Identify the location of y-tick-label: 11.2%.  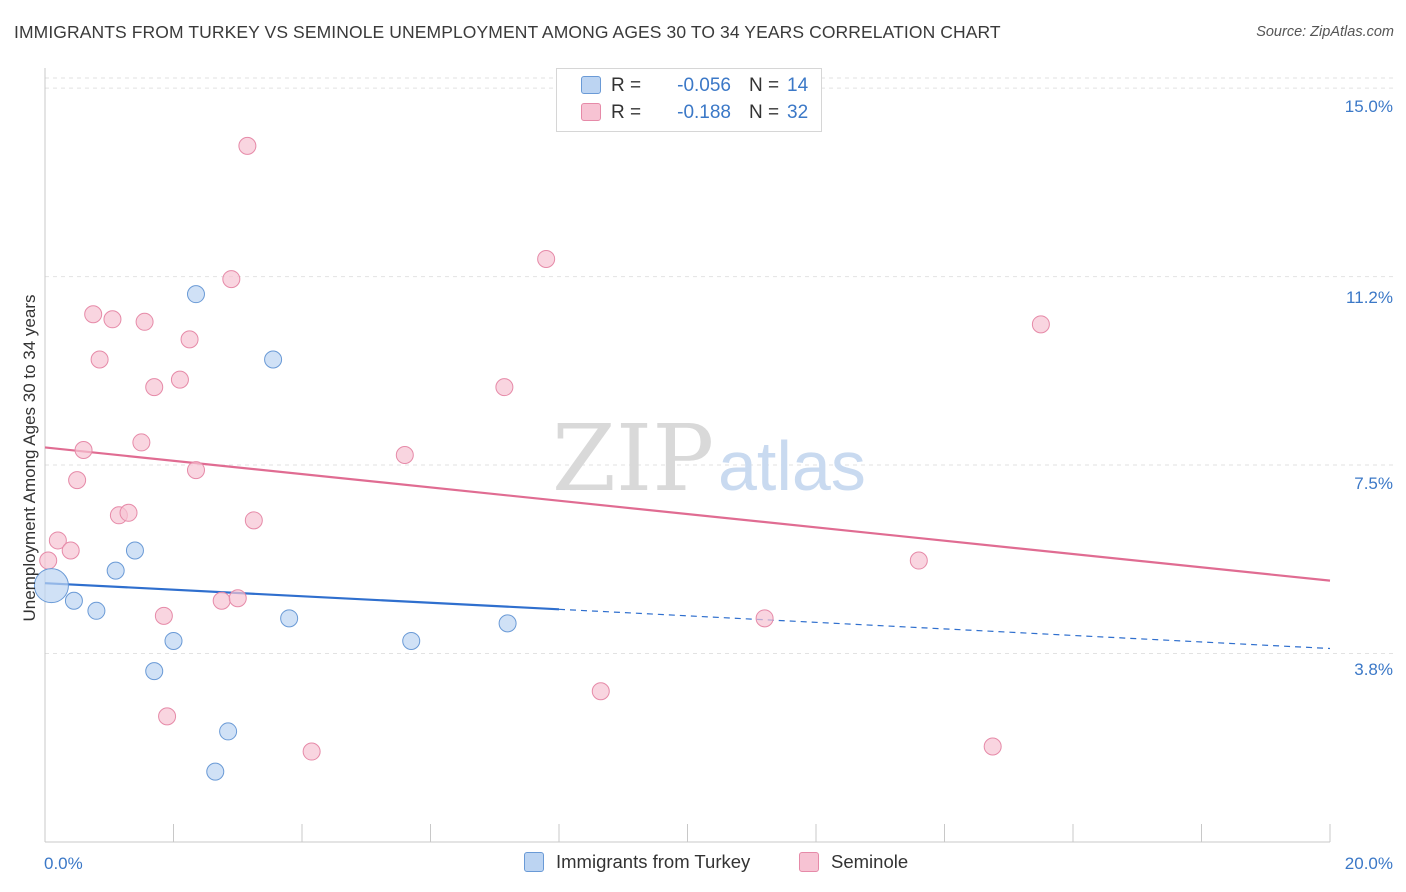
(1369, 297).